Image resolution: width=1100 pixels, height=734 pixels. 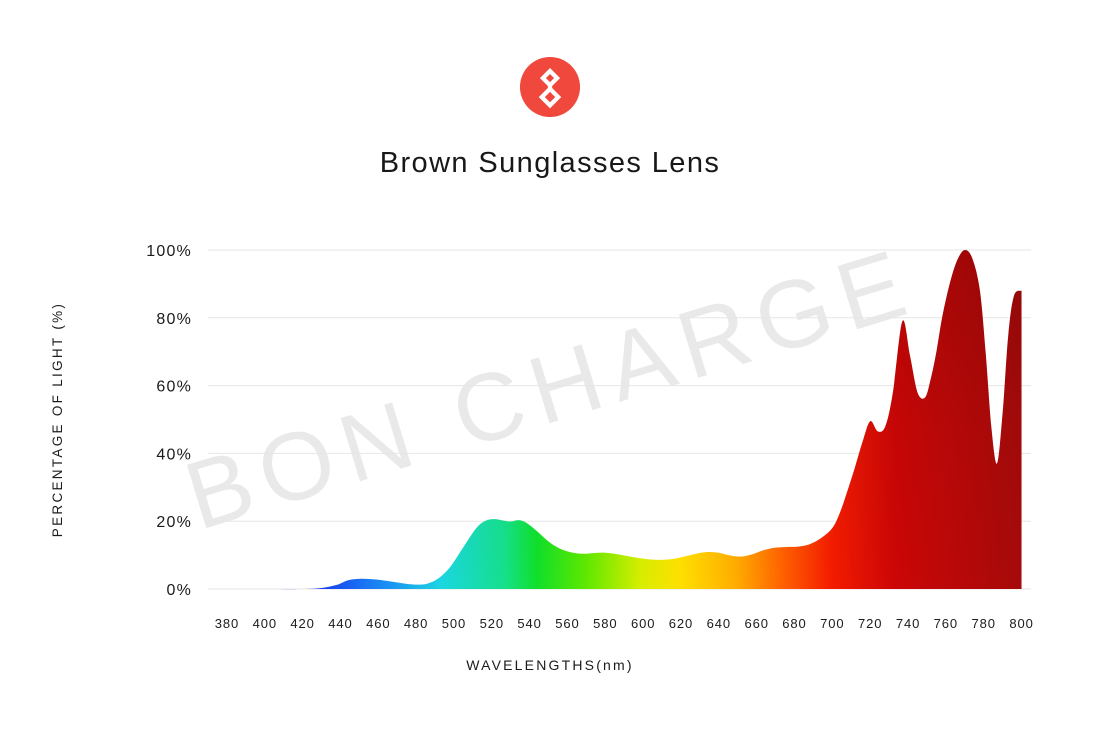 I want to click on page-title: Brown Sunglasses Lens, so click(x=550, y=163).